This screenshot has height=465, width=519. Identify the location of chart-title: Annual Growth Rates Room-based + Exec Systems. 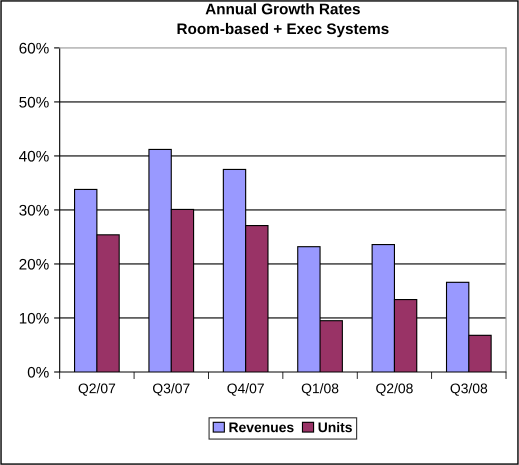
(283, 20).